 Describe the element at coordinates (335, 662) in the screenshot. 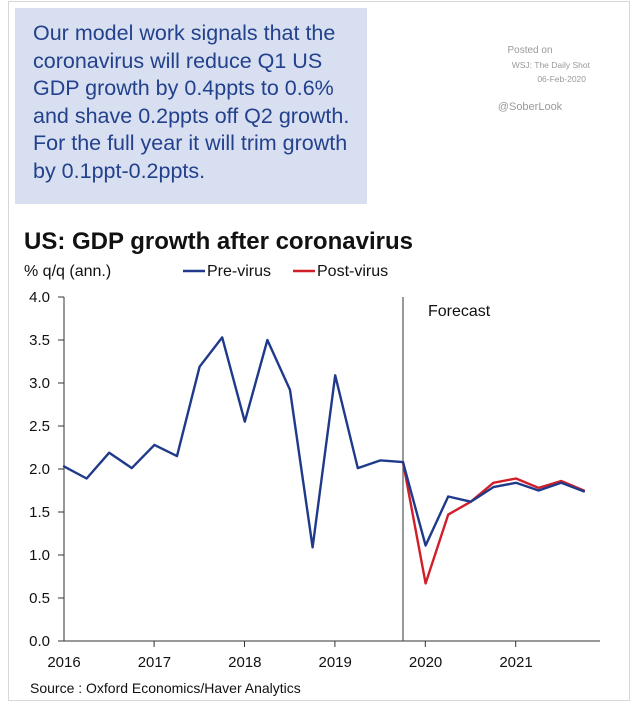

I see `x-tick-label: 2019` at that location.